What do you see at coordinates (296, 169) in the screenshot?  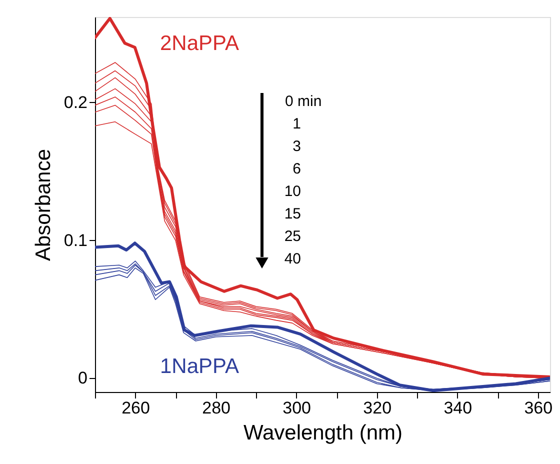 I see `annotation: 6` at bounding box center [296, 169].